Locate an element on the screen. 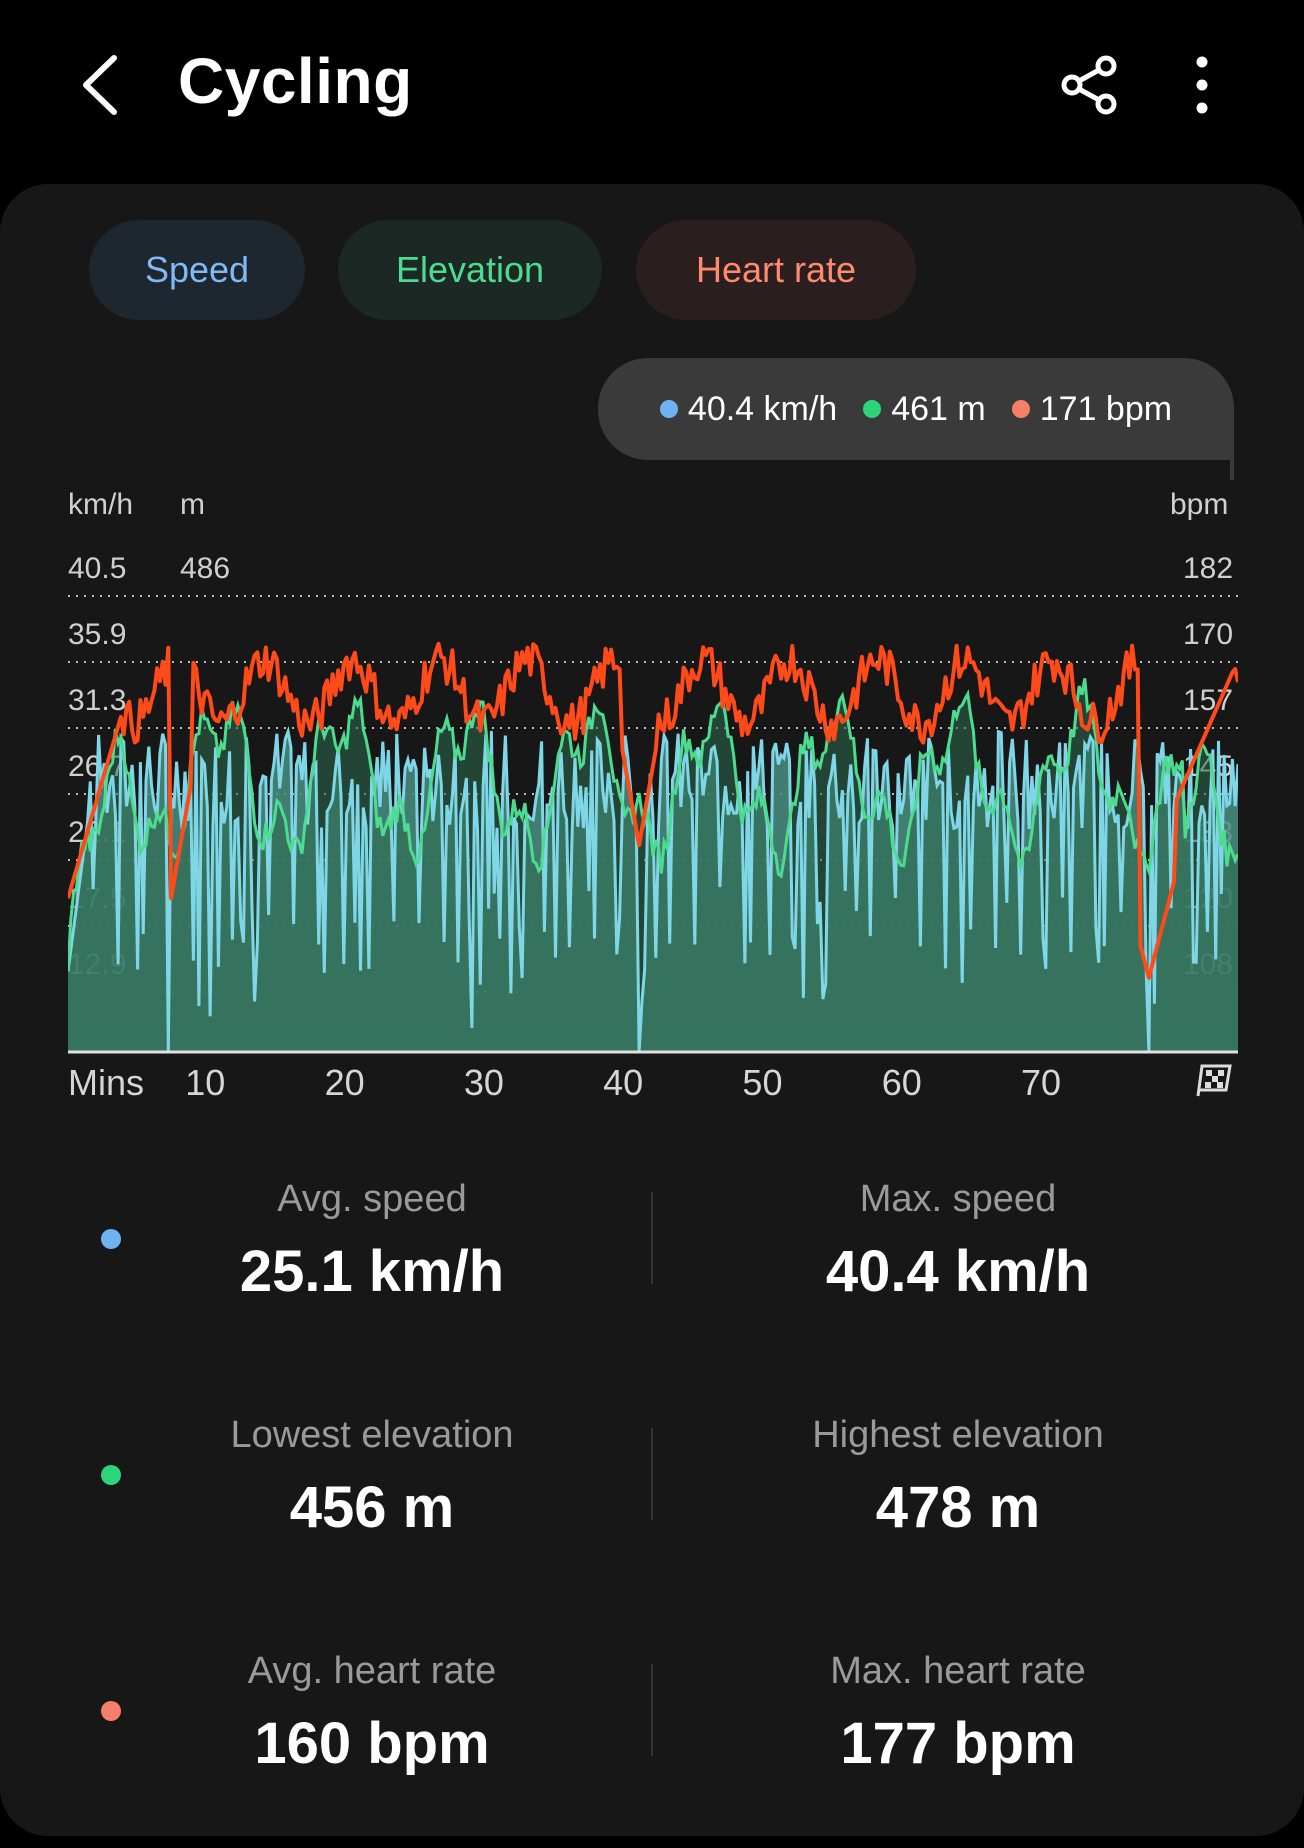  x-tick-label: 50 is located at coordinates (762, 1082).